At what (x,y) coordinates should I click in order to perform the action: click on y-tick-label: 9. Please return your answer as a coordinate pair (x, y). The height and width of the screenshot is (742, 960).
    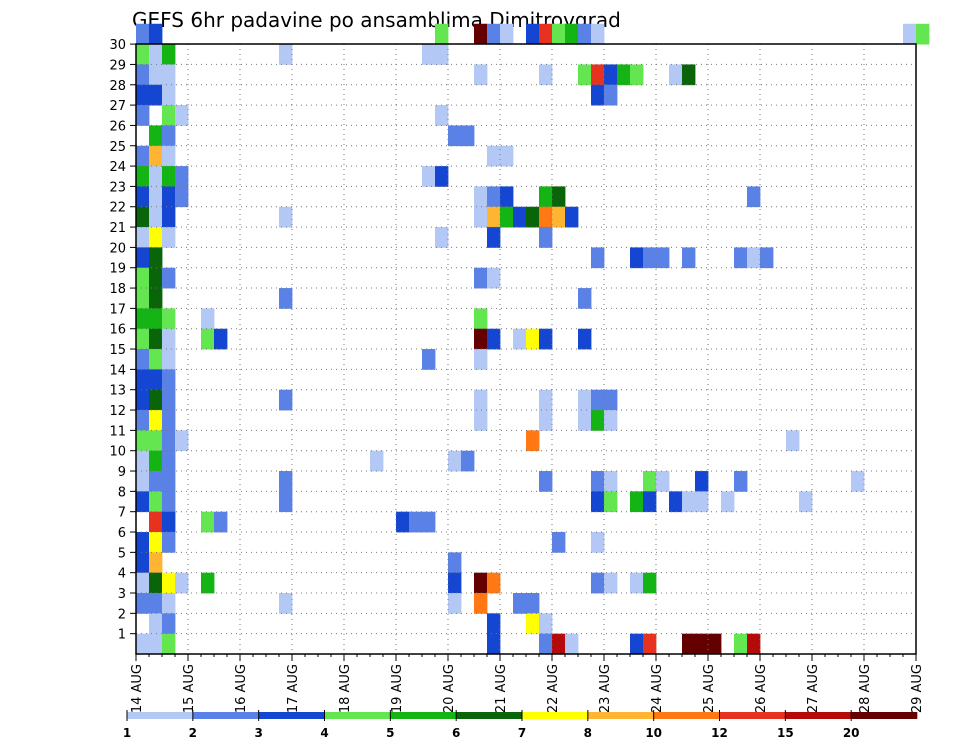
    Looking at the image, I should click on (122, 472).